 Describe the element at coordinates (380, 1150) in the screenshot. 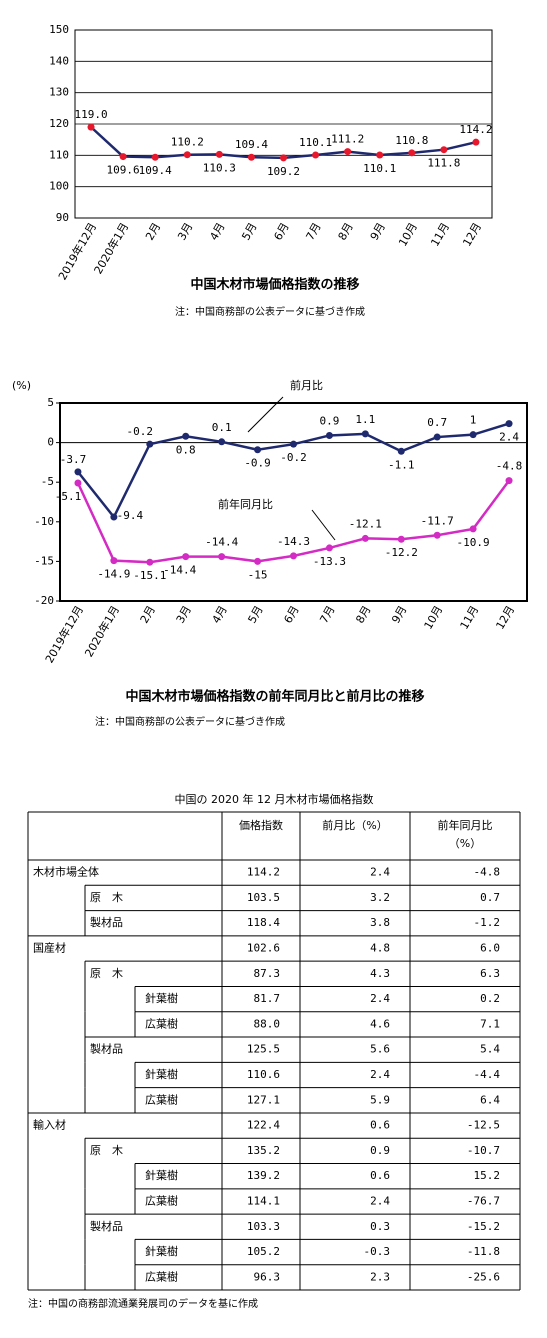

I see `cell-value: 0.9` at that location.